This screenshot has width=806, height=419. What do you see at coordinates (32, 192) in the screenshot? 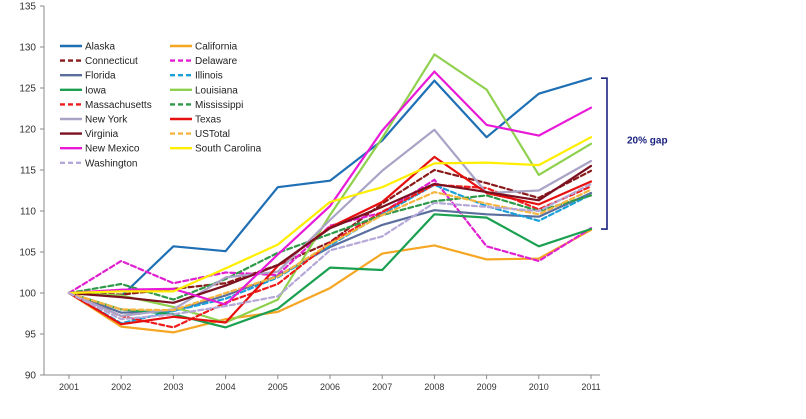
I see `y-axis: 90 95 100 105 110 115 120 125 130 135` at bounding box center [32, 192].